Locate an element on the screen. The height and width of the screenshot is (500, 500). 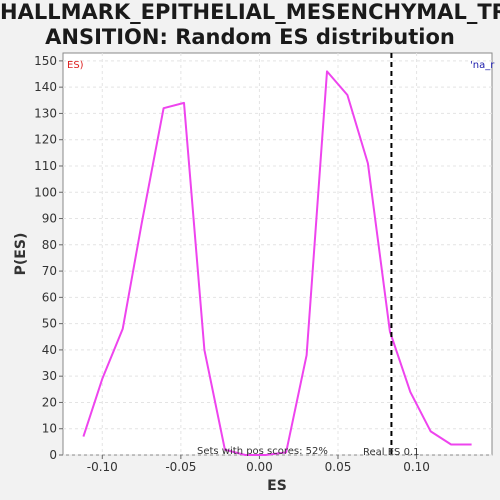
y-tick-label: 30 is located at coordinates (49, 376).